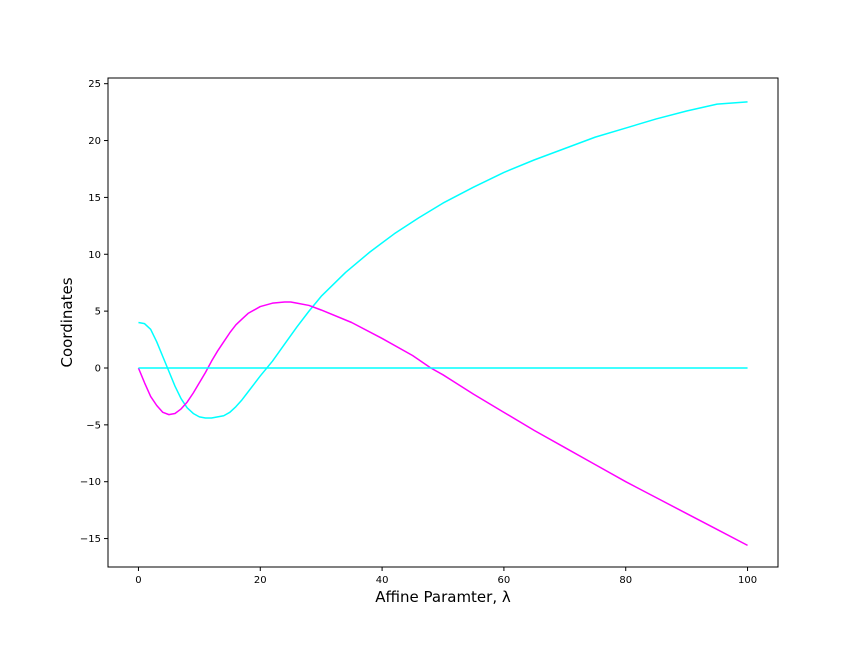  Describe the element at coordinates (67, 322) in the screenshot. I see `y-axis-label: Coordinates` at that location.